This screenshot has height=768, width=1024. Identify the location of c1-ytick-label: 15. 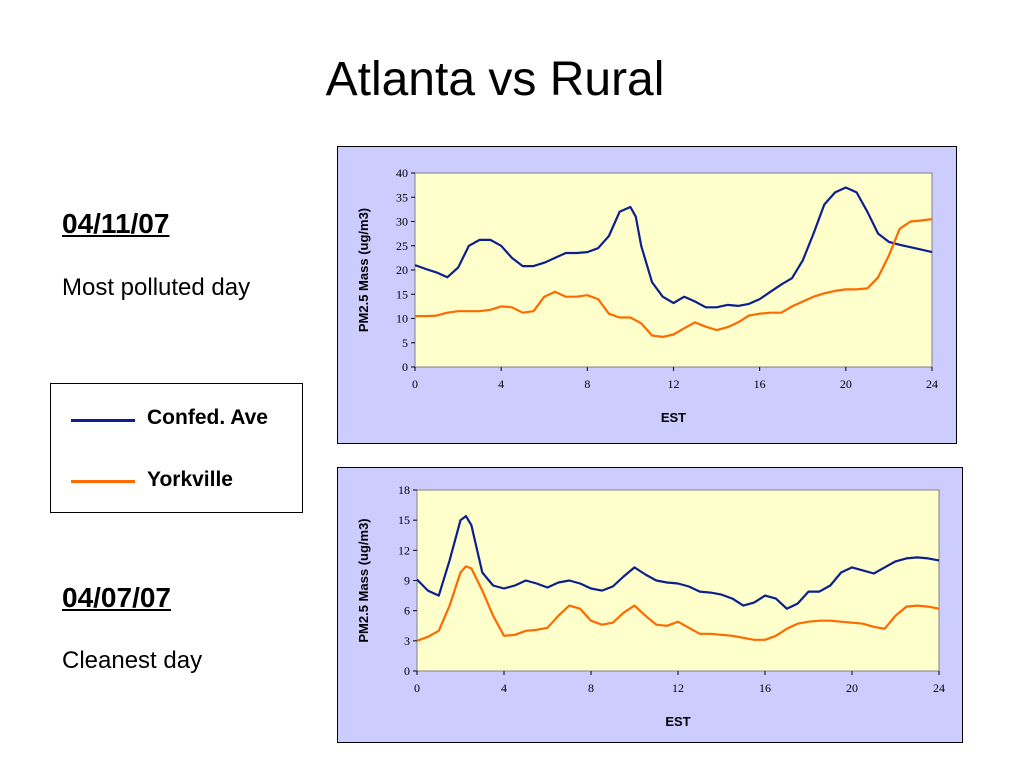
(402, 294).